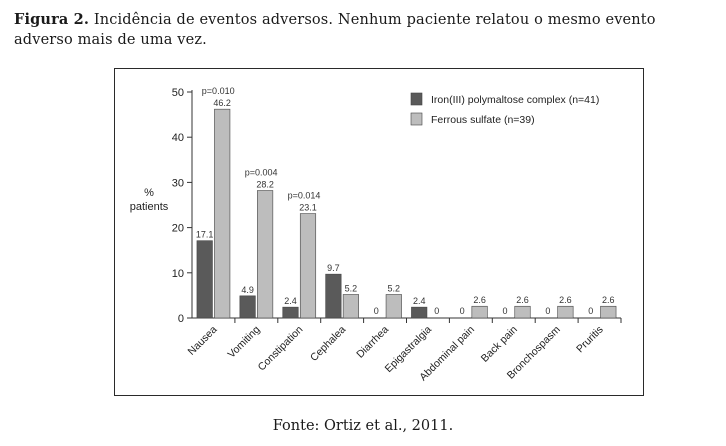 The height and width of the screenshot is (446, 726). What do you see at coordinates (202, 341) in the screenshot?
I see `x-category-label: Nausea` at bounding box center [202, 341].